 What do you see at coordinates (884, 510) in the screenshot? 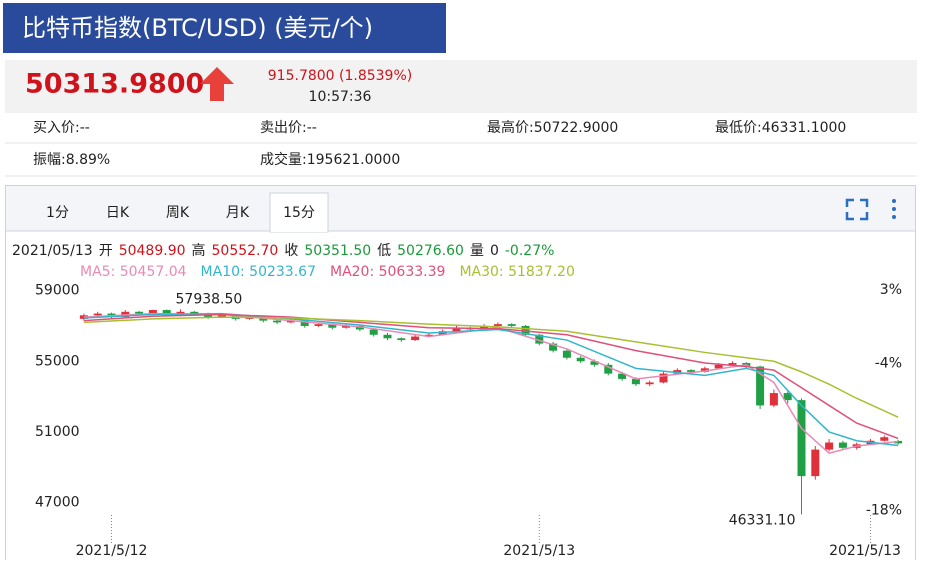
I see `y2-tick-label: -18%` at bounding box center [884, 510].